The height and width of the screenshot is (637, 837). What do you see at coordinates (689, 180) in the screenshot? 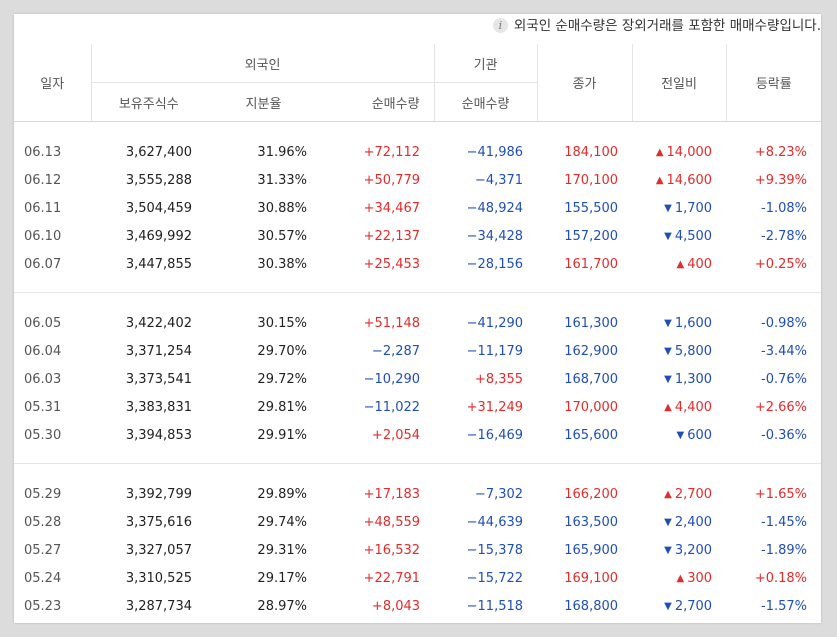
I see `row-change-value: 14,600` at bounding box center [689, 180].